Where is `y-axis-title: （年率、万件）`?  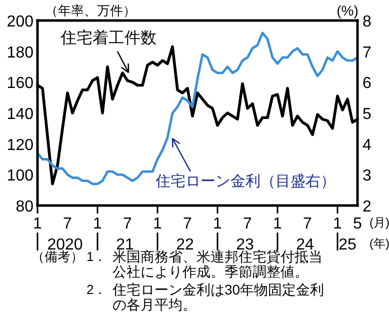
y-axis-title: （年率、万件） is located at coordinates (90, 10).